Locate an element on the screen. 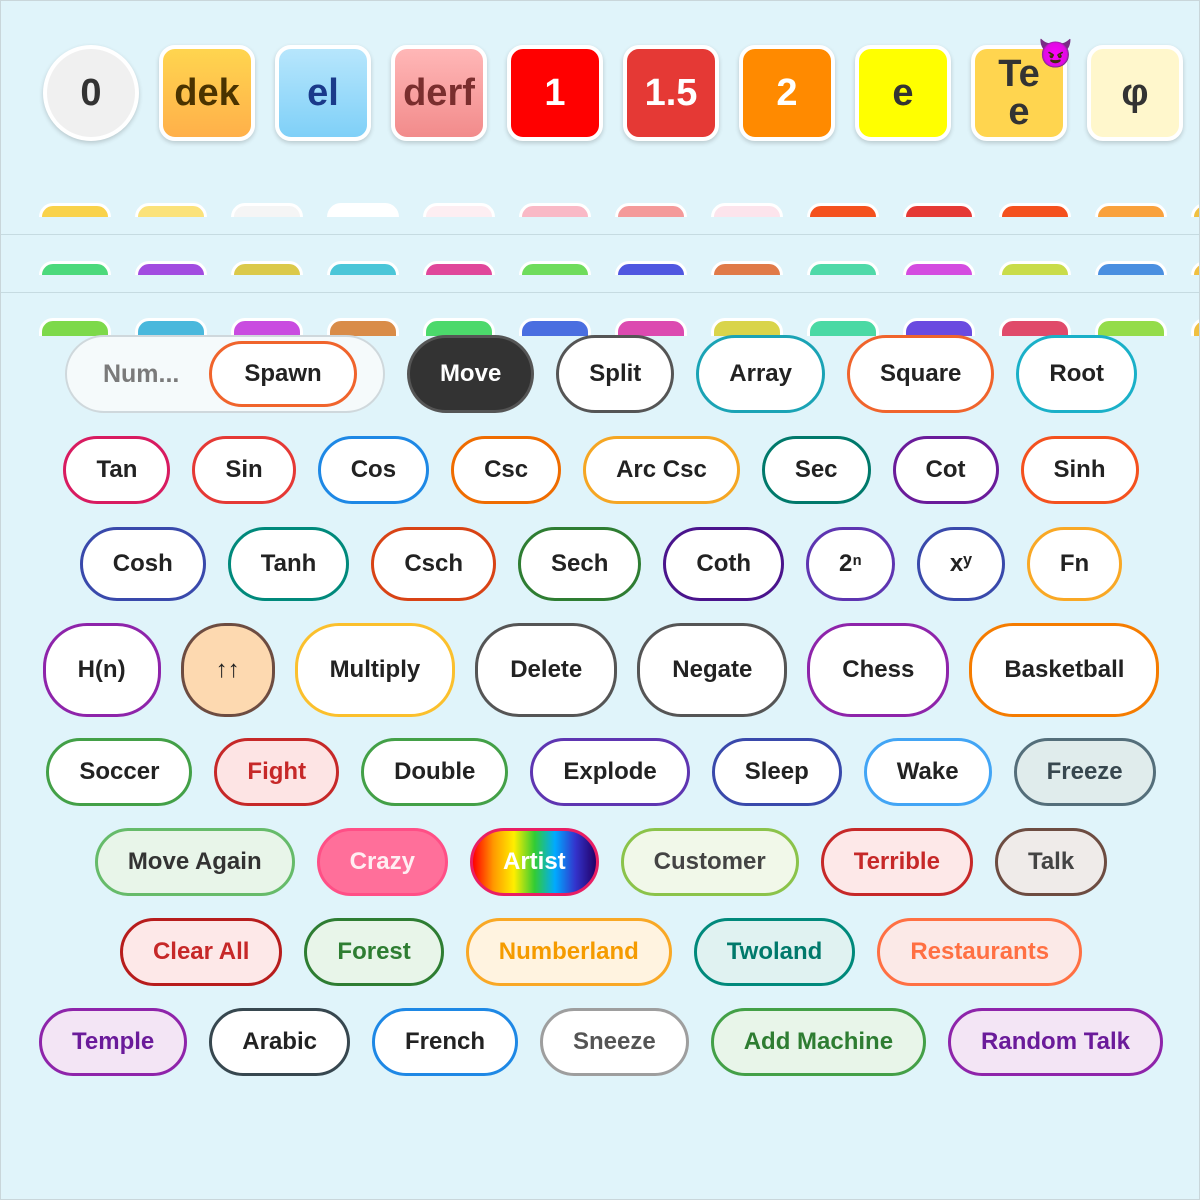  action-button: Numberland is located at coordinates (568, 952).